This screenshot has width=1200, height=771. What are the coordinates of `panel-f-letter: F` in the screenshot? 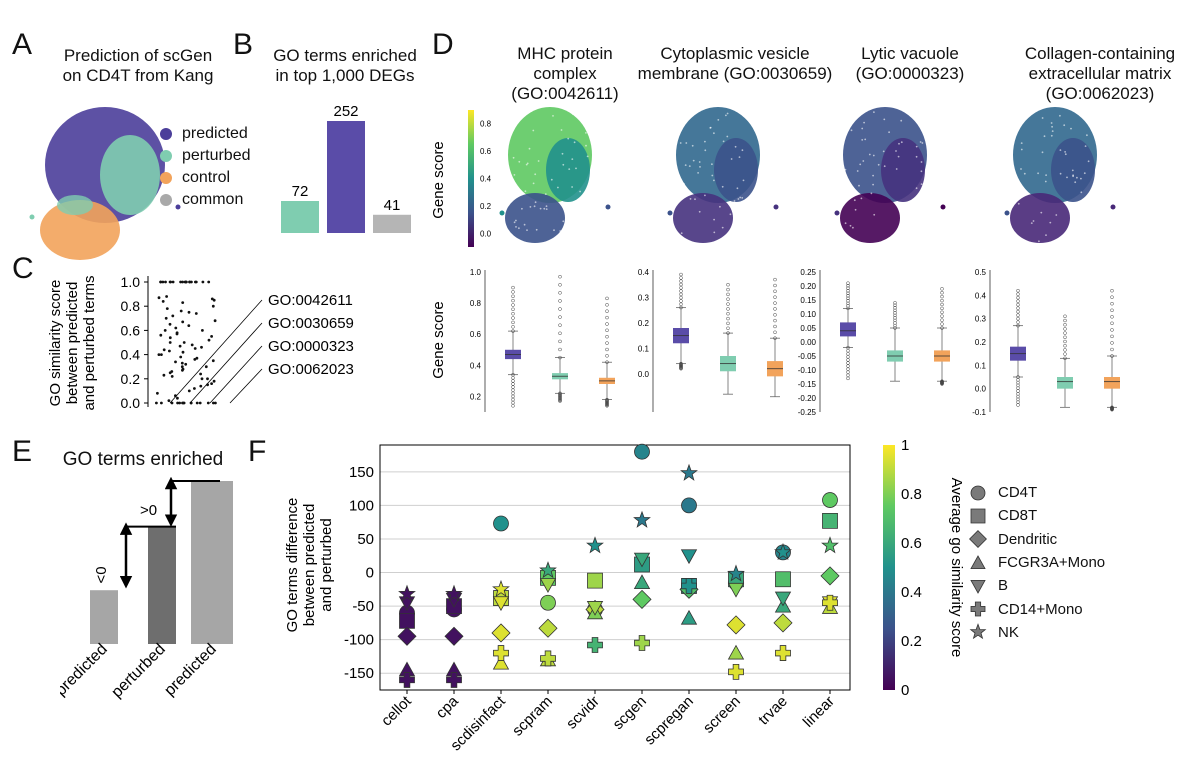 It's located at (257, 451).